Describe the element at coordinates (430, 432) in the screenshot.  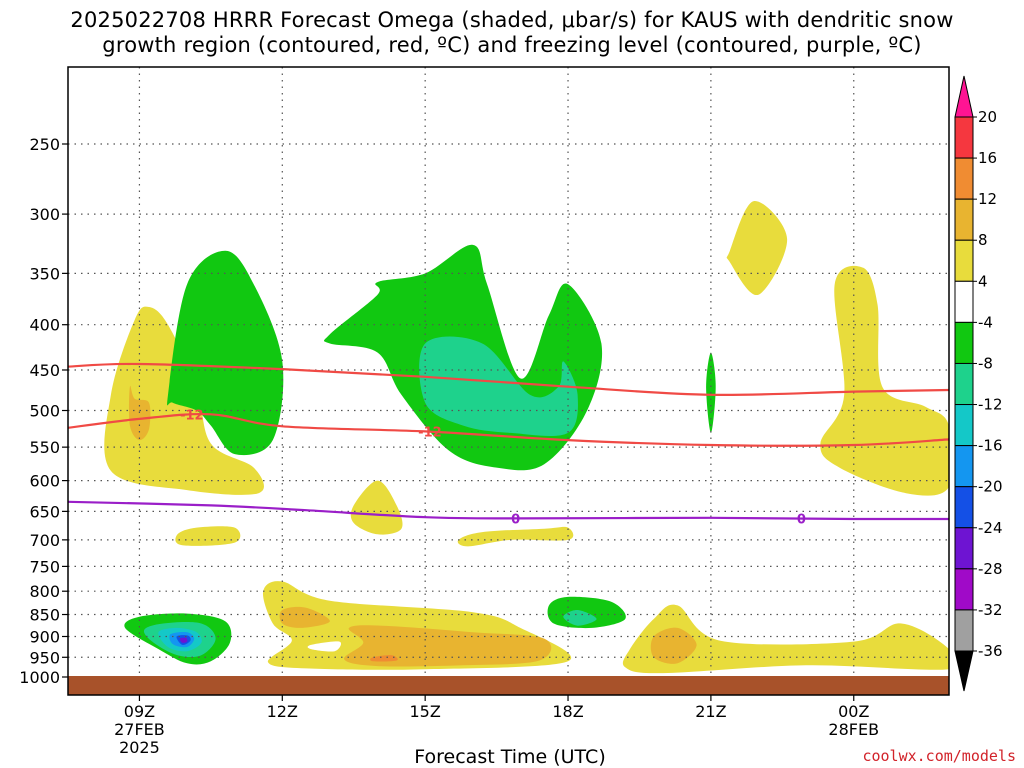
I see `contour-label-1: -12` at that location.